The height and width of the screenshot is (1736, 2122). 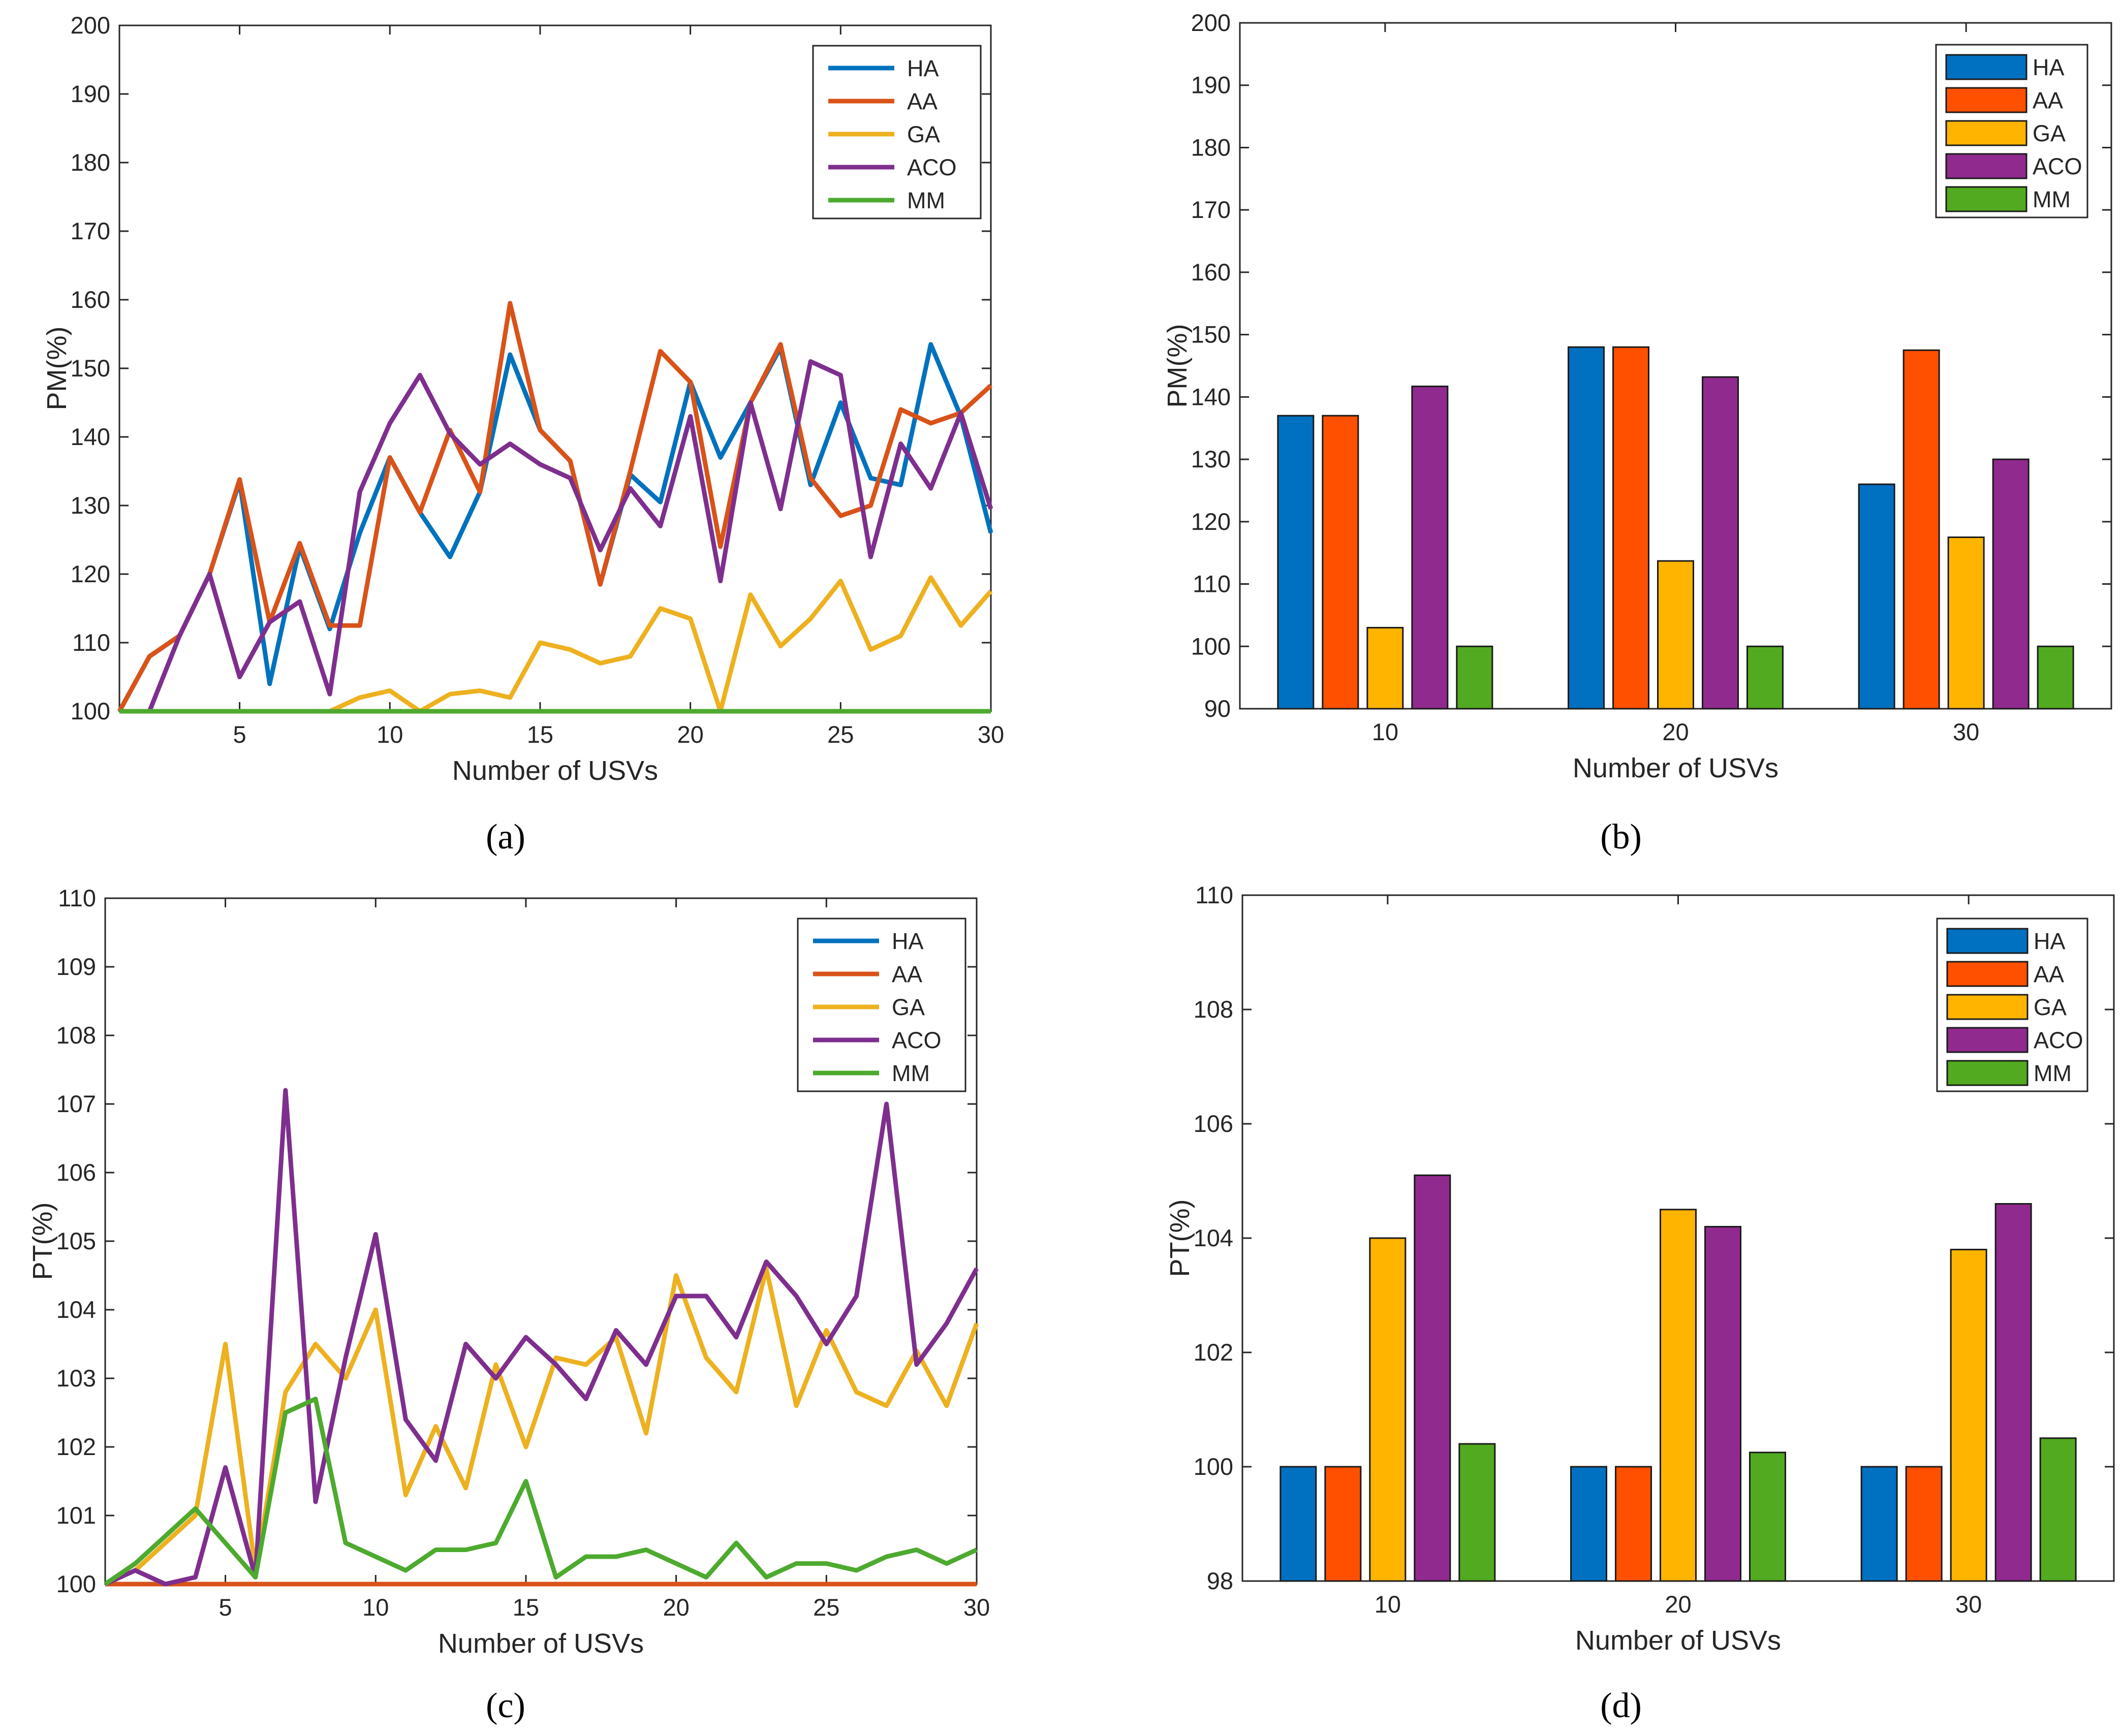 I want to click on y-tick-label: 170, so click(x=1211, y=209).